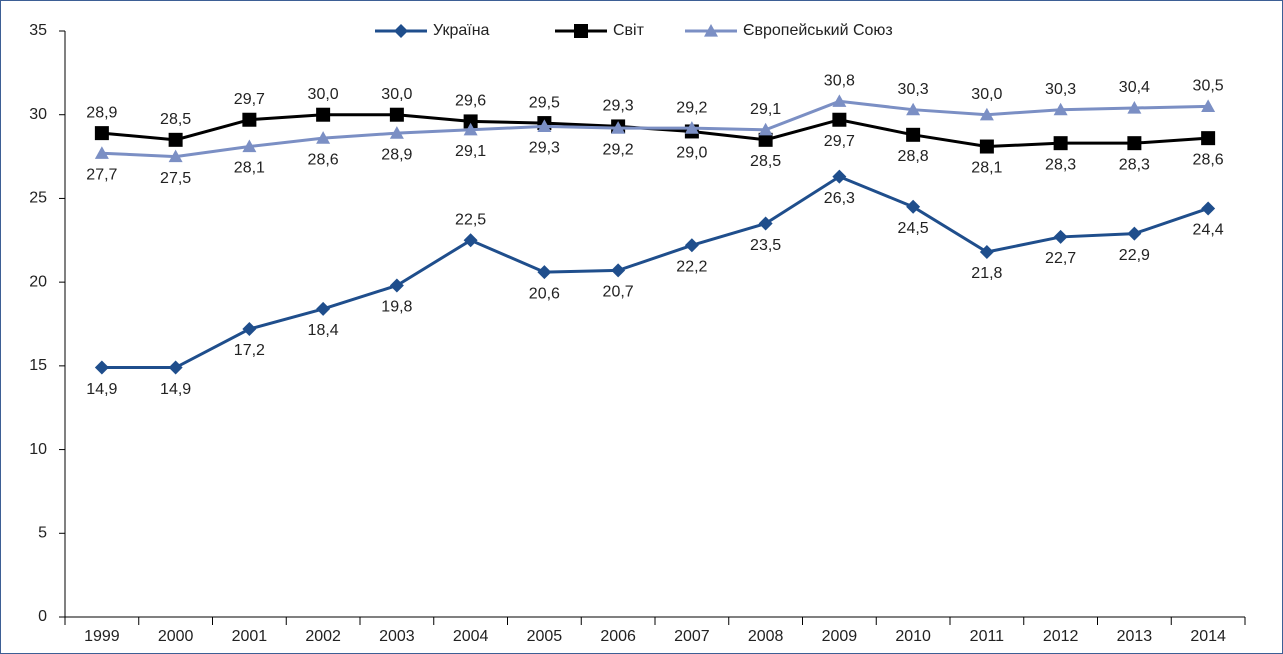  Describe the element at coordinates (818, 30) in the screenshot. I see `legend-label: Європейський Союз` at that location.